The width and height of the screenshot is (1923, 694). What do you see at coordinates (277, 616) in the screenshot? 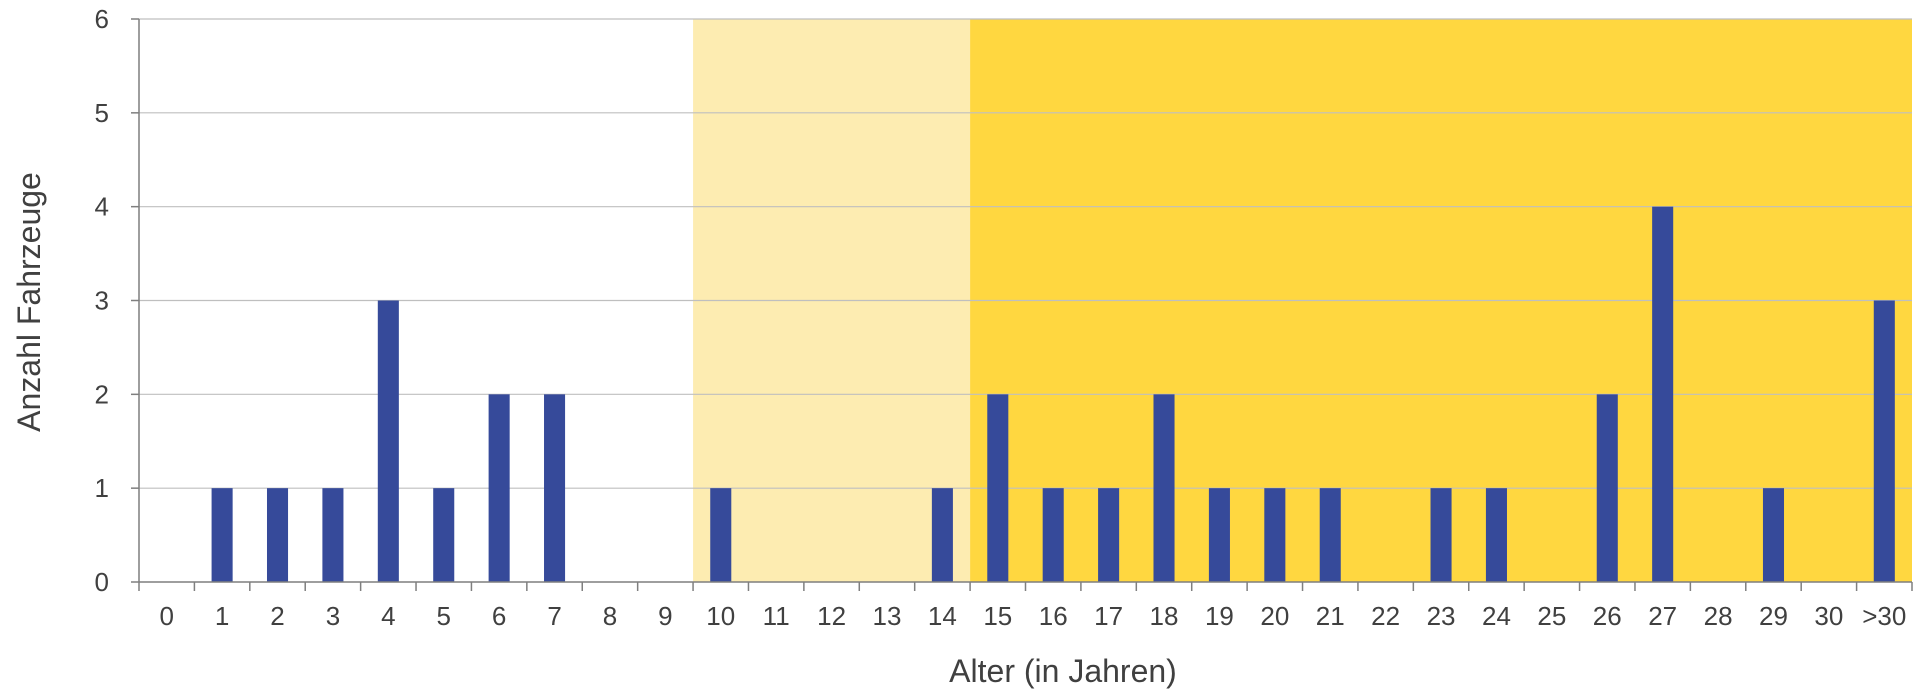
I see `x-tick-label: 2` at bounding box center [277, 616].